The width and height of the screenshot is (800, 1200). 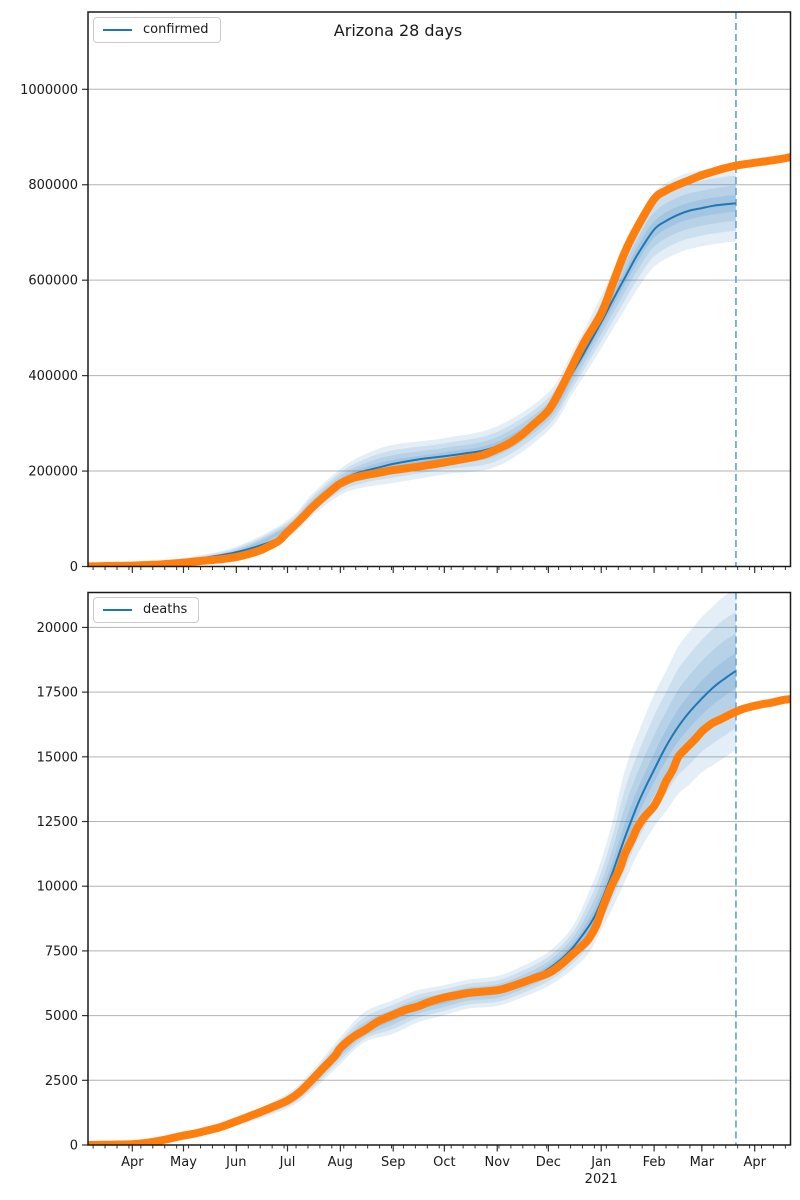 I want to click on y-tick-label: 20000, so click(x=57, y=628).